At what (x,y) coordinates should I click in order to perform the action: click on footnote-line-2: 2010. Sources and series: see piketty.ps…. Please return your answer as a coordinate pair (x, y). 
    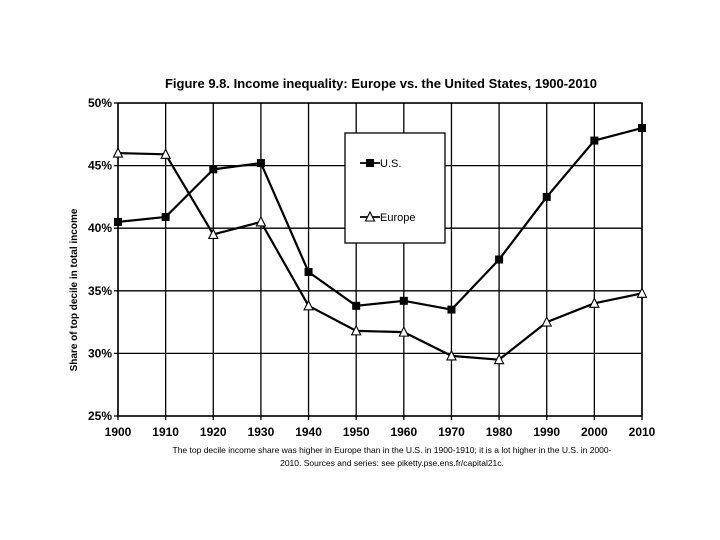
    Looking at the image, I should click on (392, 463).